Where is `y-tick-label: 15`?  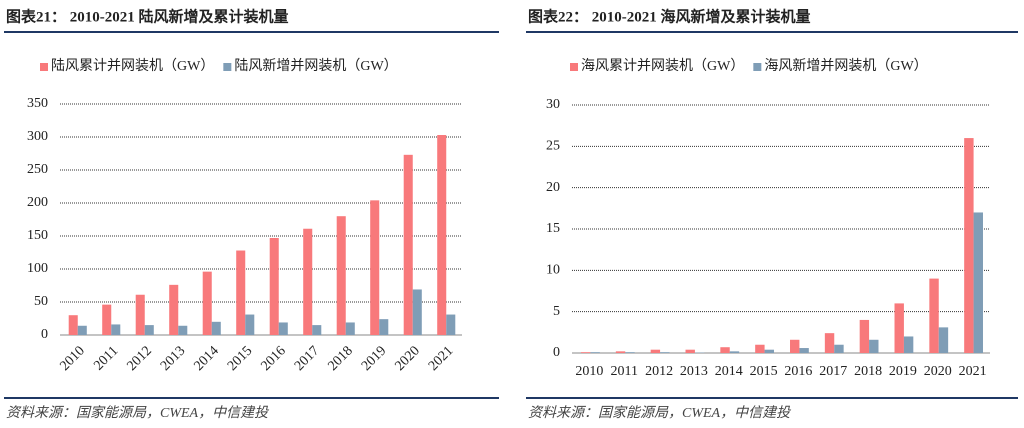
y-tick-label: 15 is located at coordinates (553, 228).